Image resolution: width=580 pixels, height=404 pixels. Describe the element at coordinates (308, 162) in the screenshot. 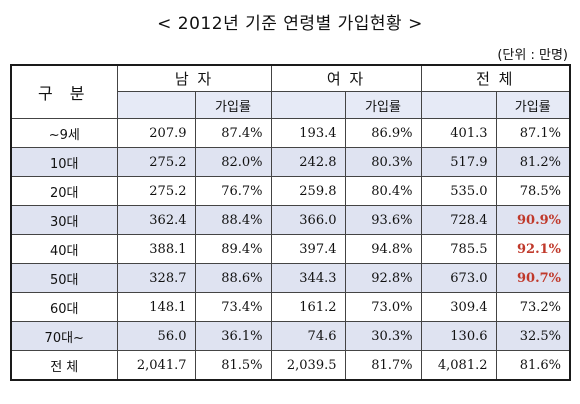

I see `female-count: 242.8` at that location.